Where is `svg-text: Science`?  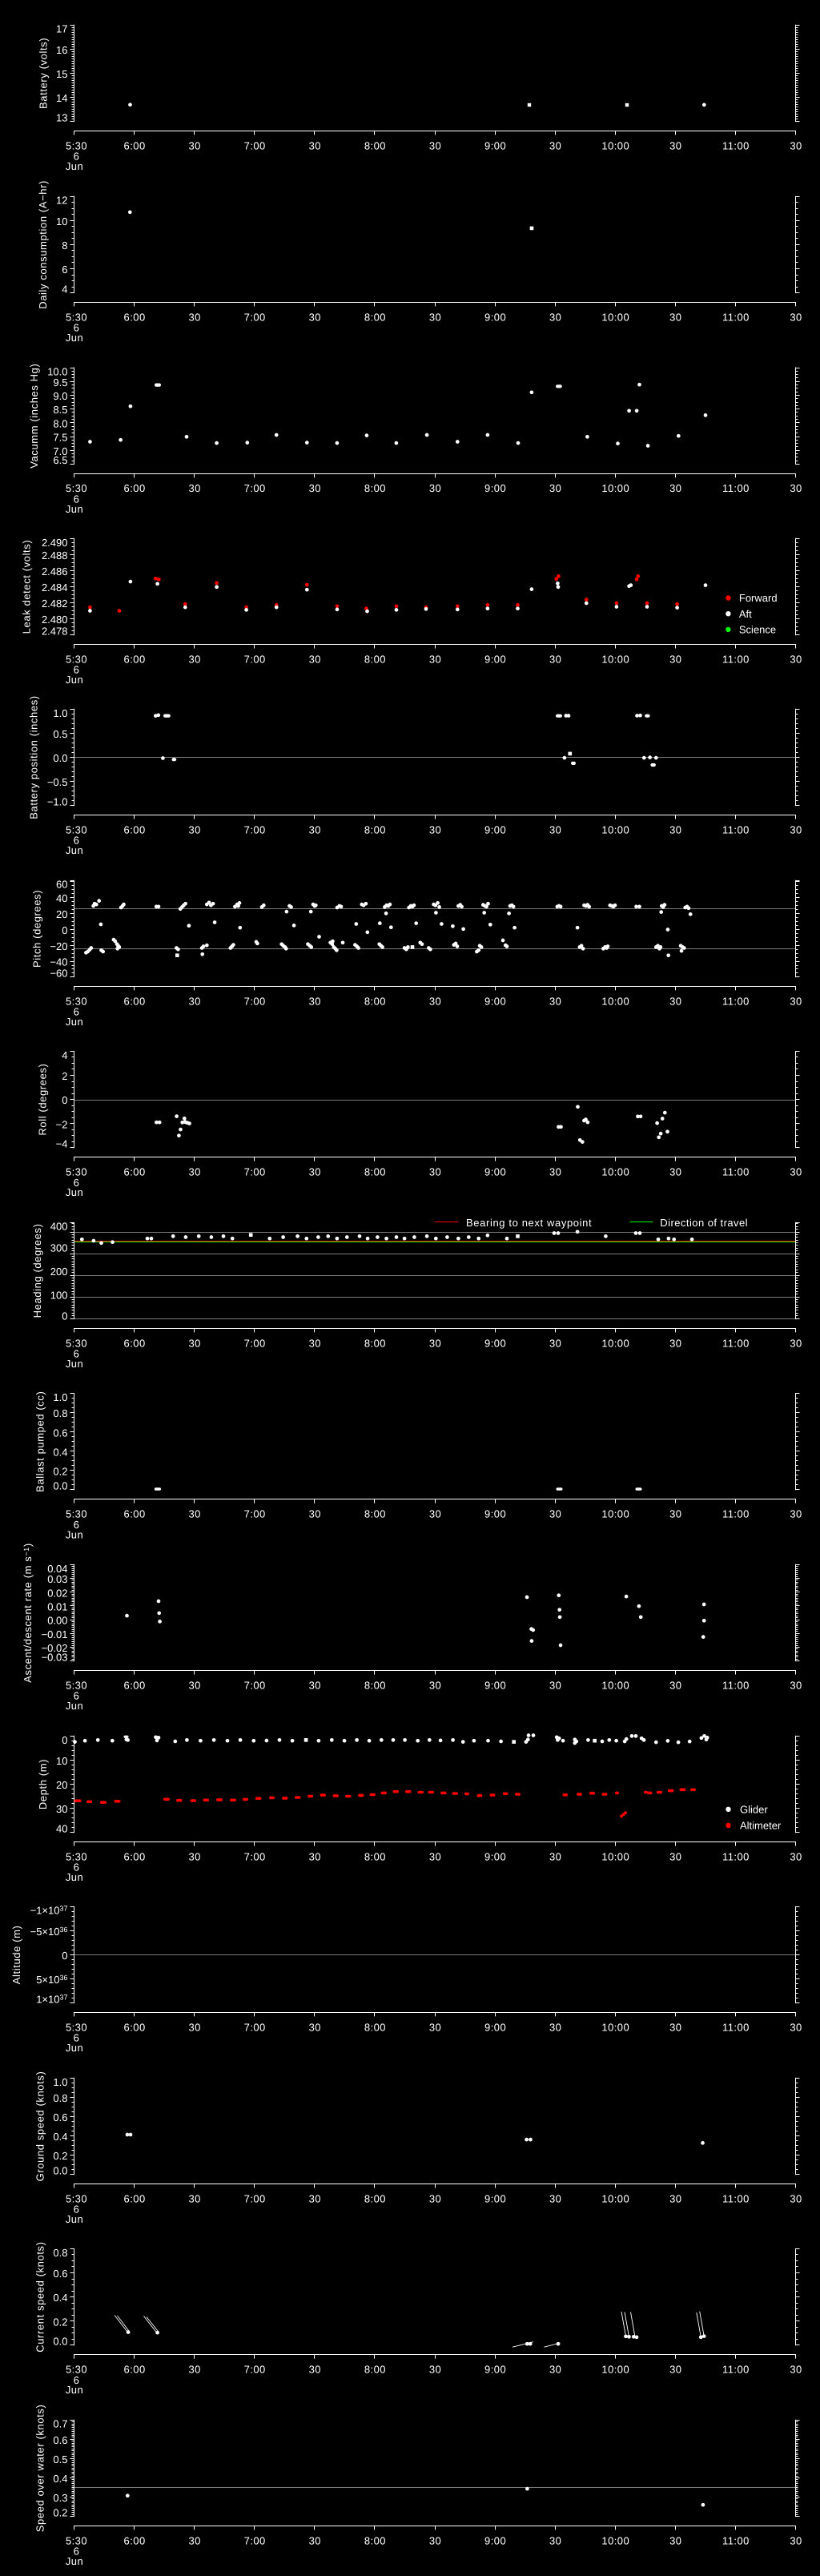
svg-text: Science is located at coordinates (757, 630).